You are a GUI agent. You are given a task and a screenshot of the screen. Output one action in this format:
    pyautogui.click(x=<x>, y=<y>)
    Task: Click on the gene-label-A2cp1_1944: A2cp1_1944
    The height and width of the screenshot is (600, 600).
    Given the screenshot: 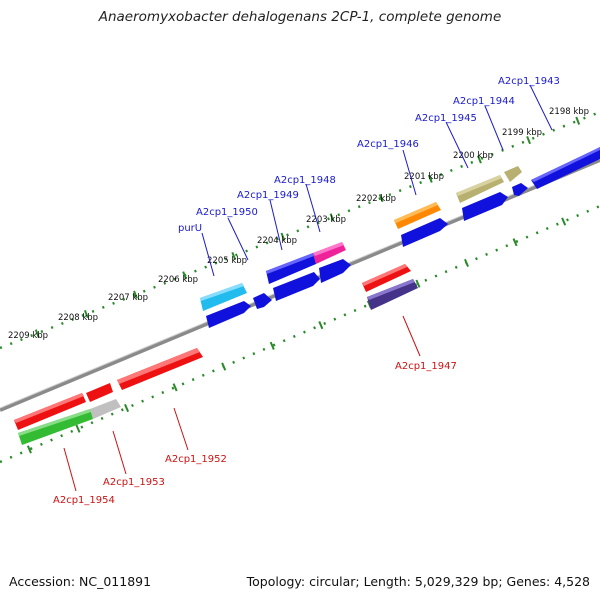 What is the action you would take?
    pyautogui.click(x=484, y=101)
    